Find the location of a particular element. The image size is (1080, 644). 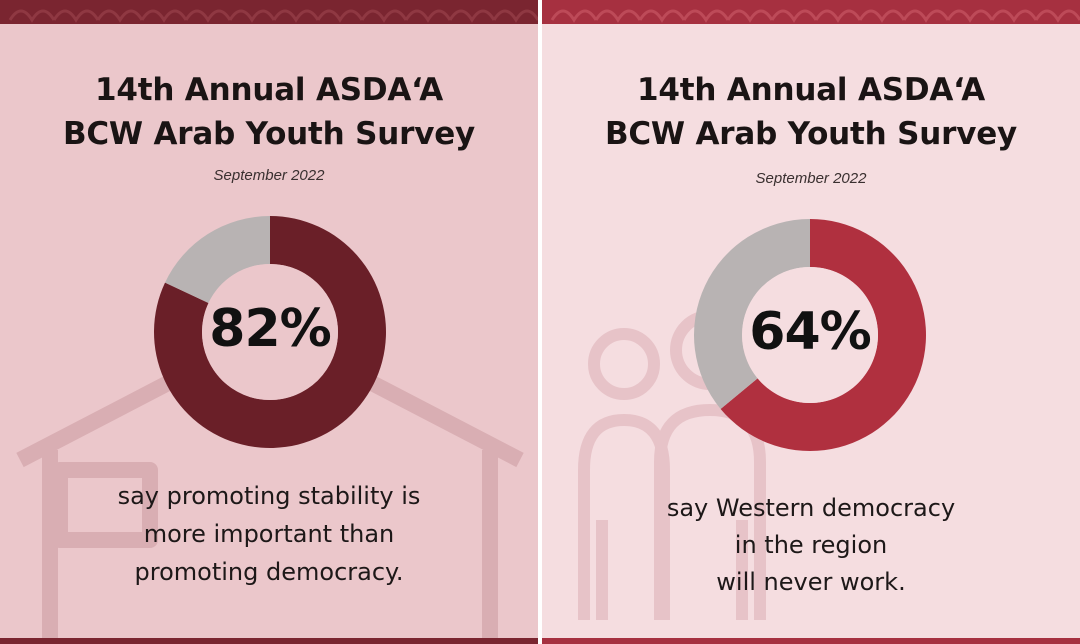

caption-line-2: more important than is located at coordinates (269, 534).